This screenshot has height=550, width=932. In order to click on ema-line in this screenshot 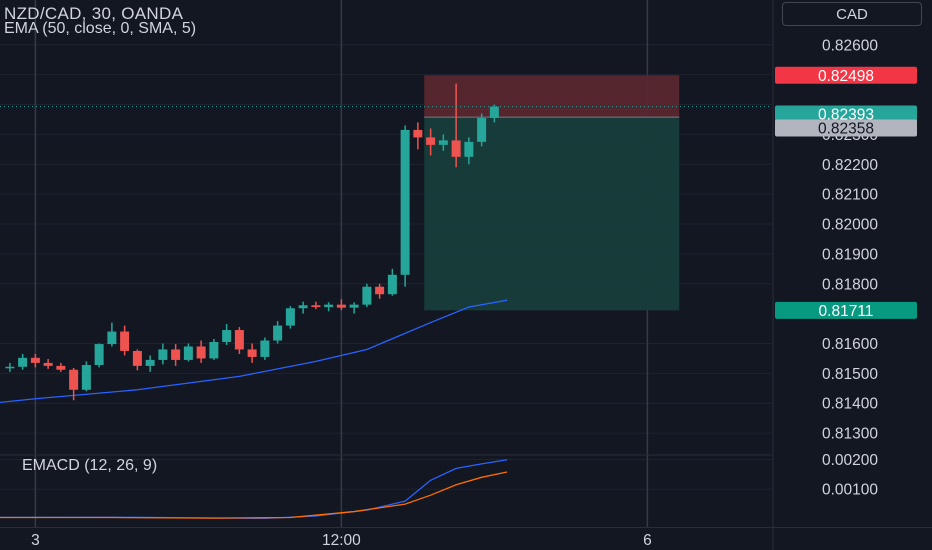, I will do `click(254, 351)`.